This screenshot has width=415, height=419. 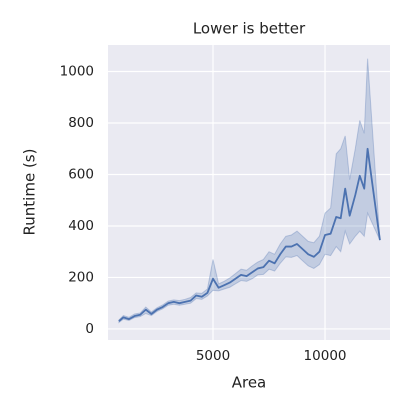 I want to click on y-tick-label: 0, so click(x=89, y=329).